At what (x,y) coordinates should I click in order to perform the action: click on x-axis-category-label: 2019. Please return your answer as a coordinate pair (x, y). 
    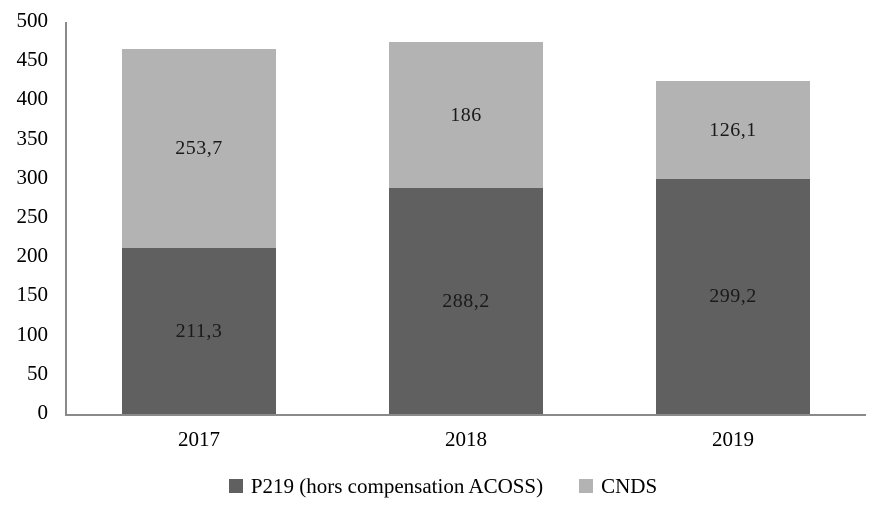
    Looking at the image, I should click on (733, 439).